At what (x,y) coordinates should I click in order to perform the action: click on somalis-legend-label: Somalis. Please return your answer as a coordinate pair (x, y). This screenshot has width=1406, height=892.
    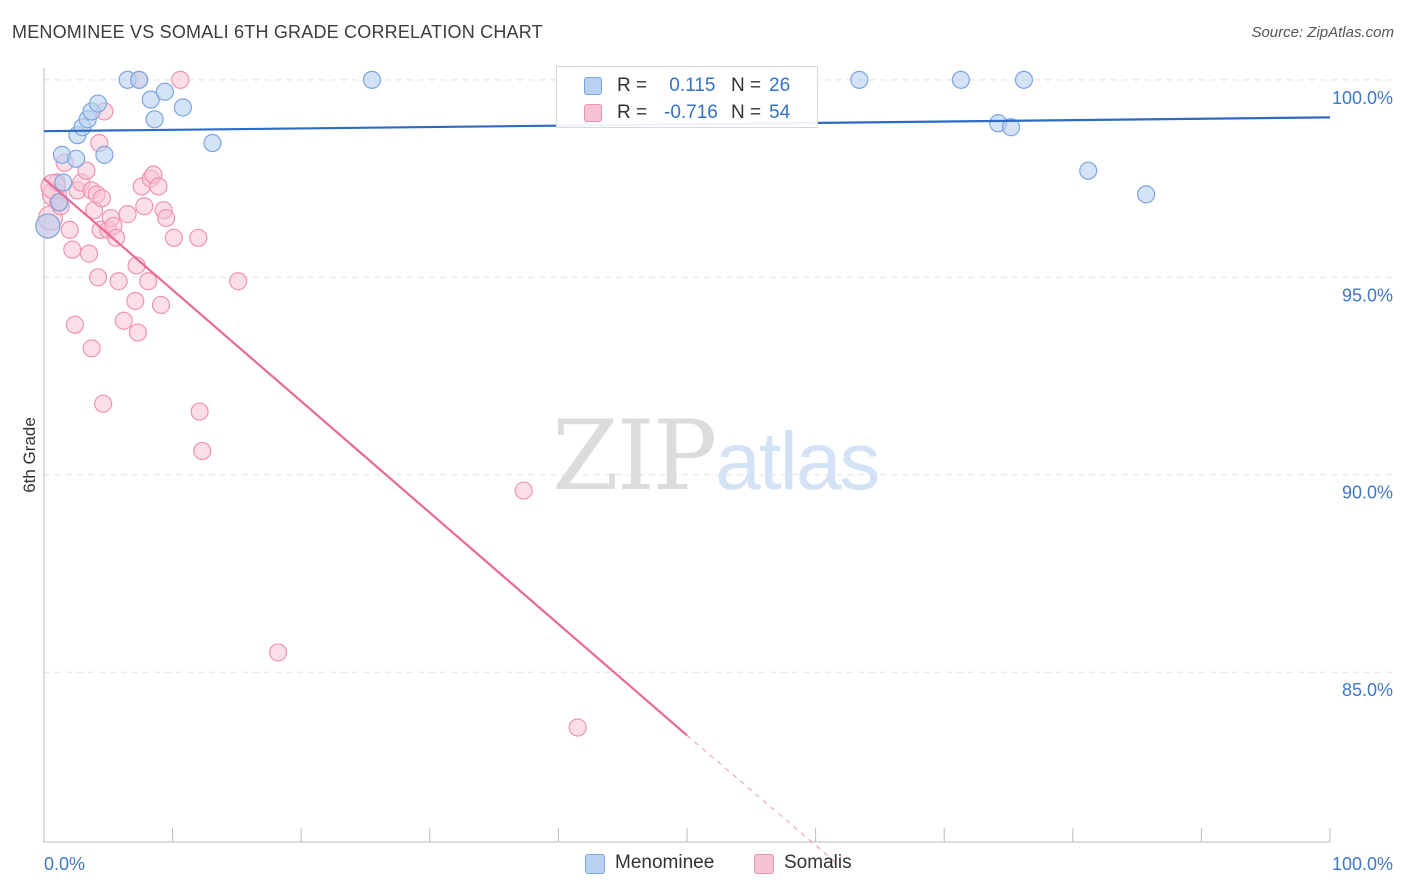
    Looking at the image, I should click on (818, 862).